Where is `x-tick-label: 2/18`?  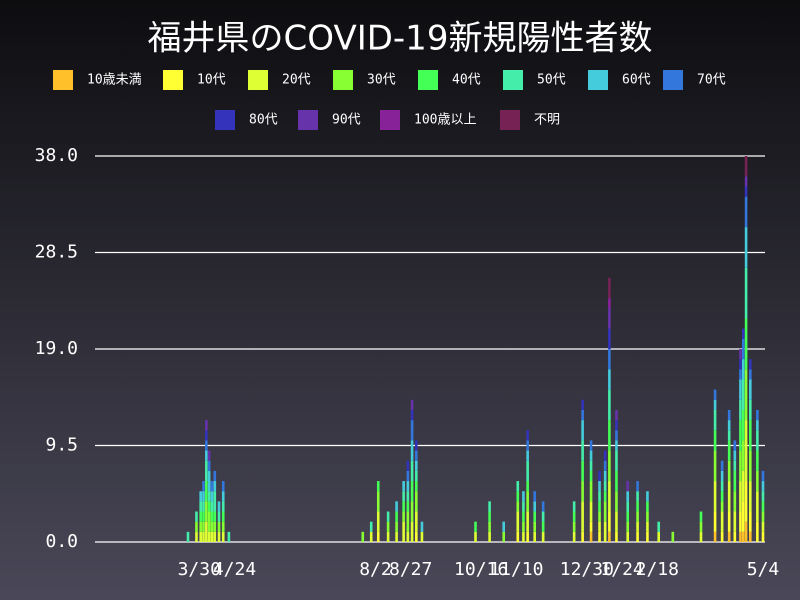
x-tick-label: 2/18 is located at coordinates (657, 569).